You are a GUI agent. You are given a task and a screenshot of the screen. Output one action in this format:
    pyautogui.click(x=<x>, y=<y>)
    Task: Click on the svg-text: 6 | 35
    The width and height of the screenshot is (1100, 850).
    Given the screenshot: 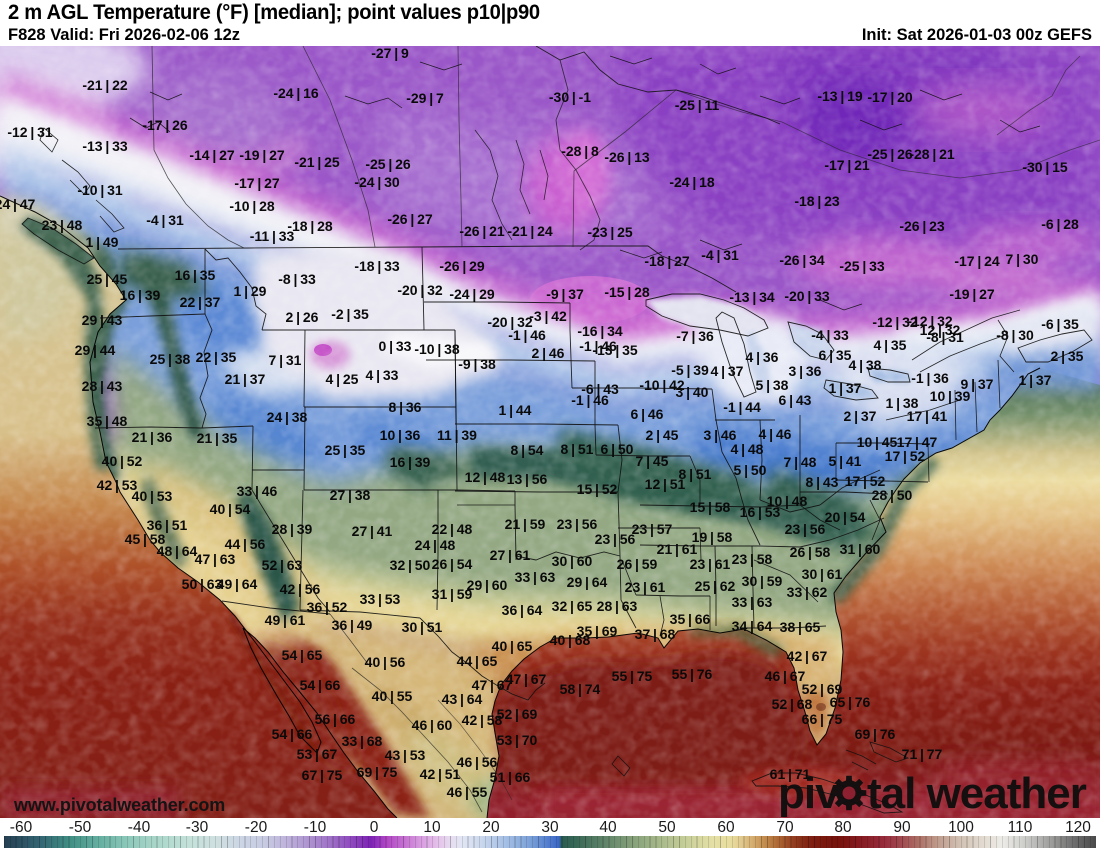 What is the action you would take?
    pyautogui.click(x=835, y=355)
    